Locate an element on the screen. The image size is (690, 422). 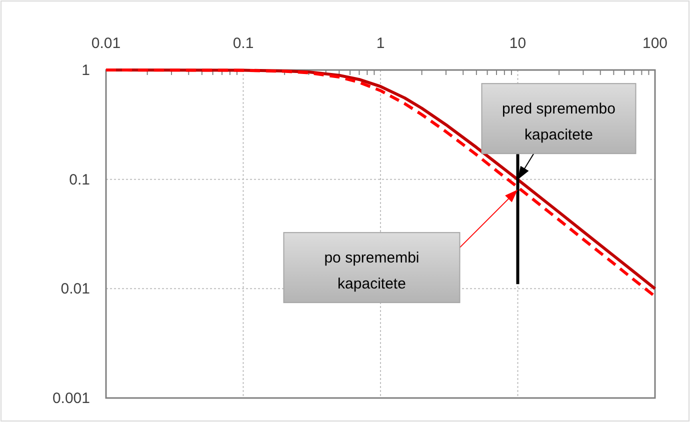
annotation: pred spremembo kapacitete is located at coordinates (559, 122).